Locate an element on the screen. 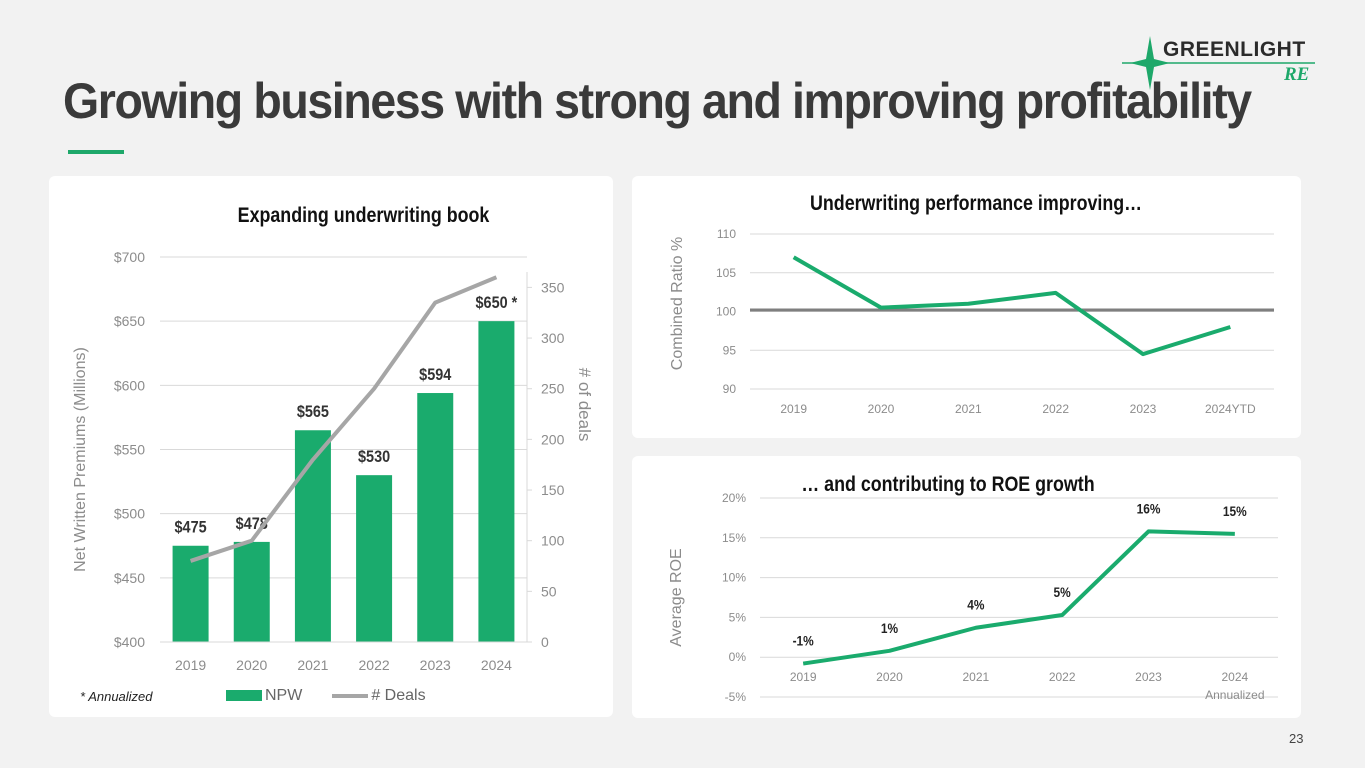 The width and height of the screenshot is (1365, 768). y-tick-label: $600 is located at coordinates (129, 385).